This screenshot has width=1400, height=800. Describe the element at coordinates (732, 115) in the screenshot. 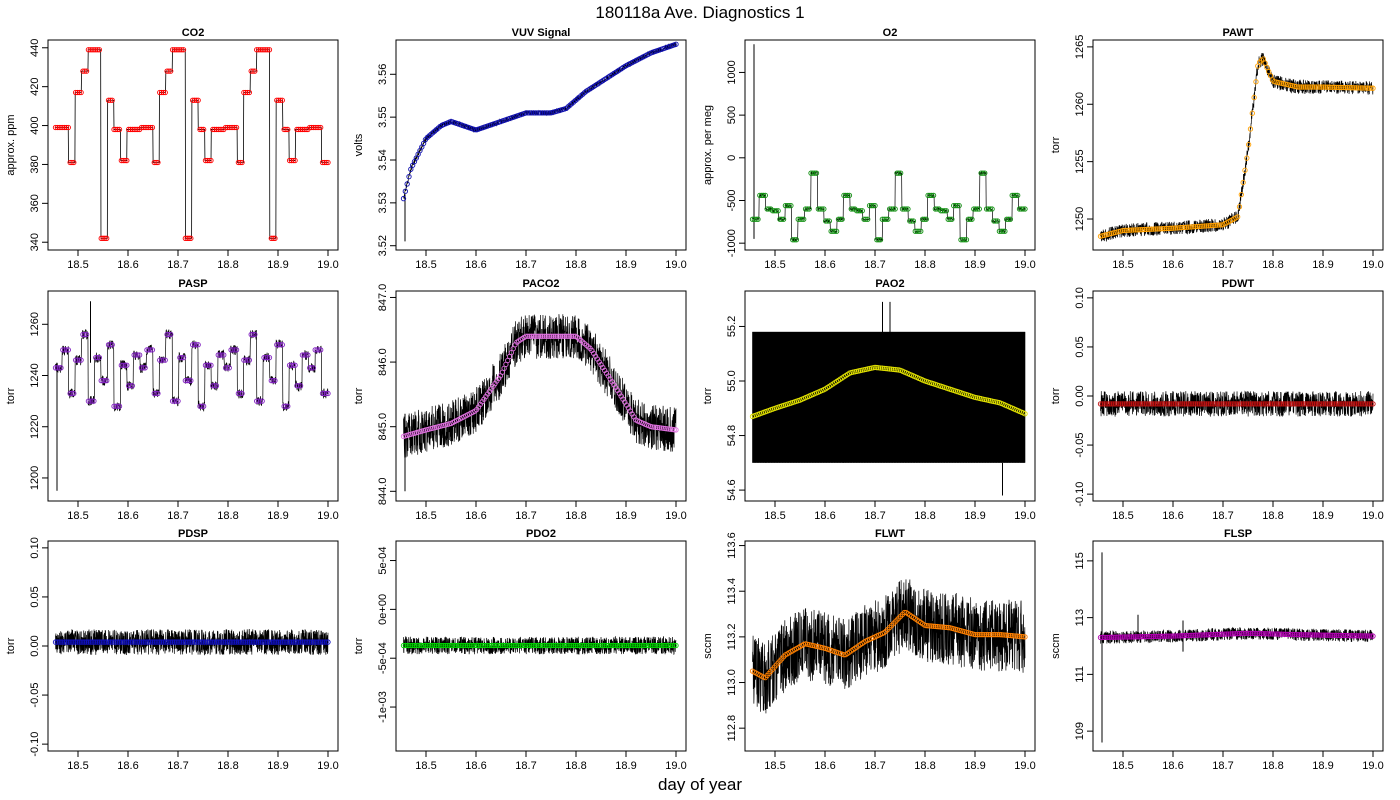

I see `y-tick-label: 500` at that location.